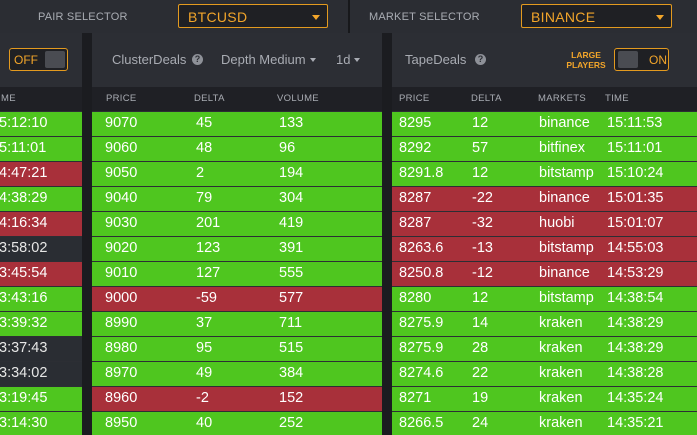 The height and width of the screenshot is (435, 697). What do you see at coordinates (482, 248) in the screenshot?
I see `delta-cell: -13` at bounding box center [482, 248].